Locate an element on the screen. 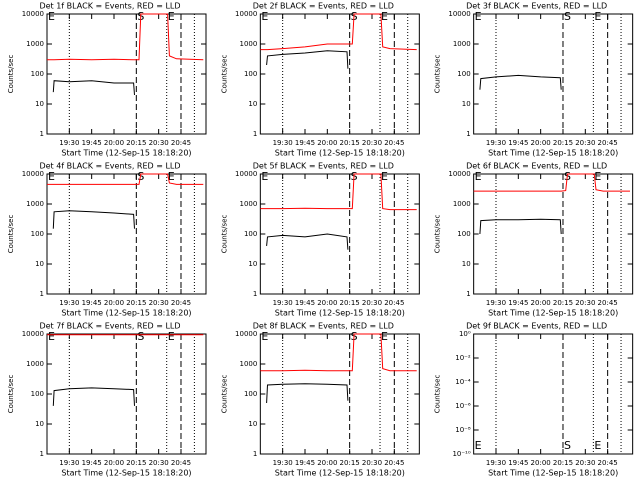 The height and width of the screenshot is (480, 640). y-tick-label: 10⁻⁶ is located at coordinates (463, 406).